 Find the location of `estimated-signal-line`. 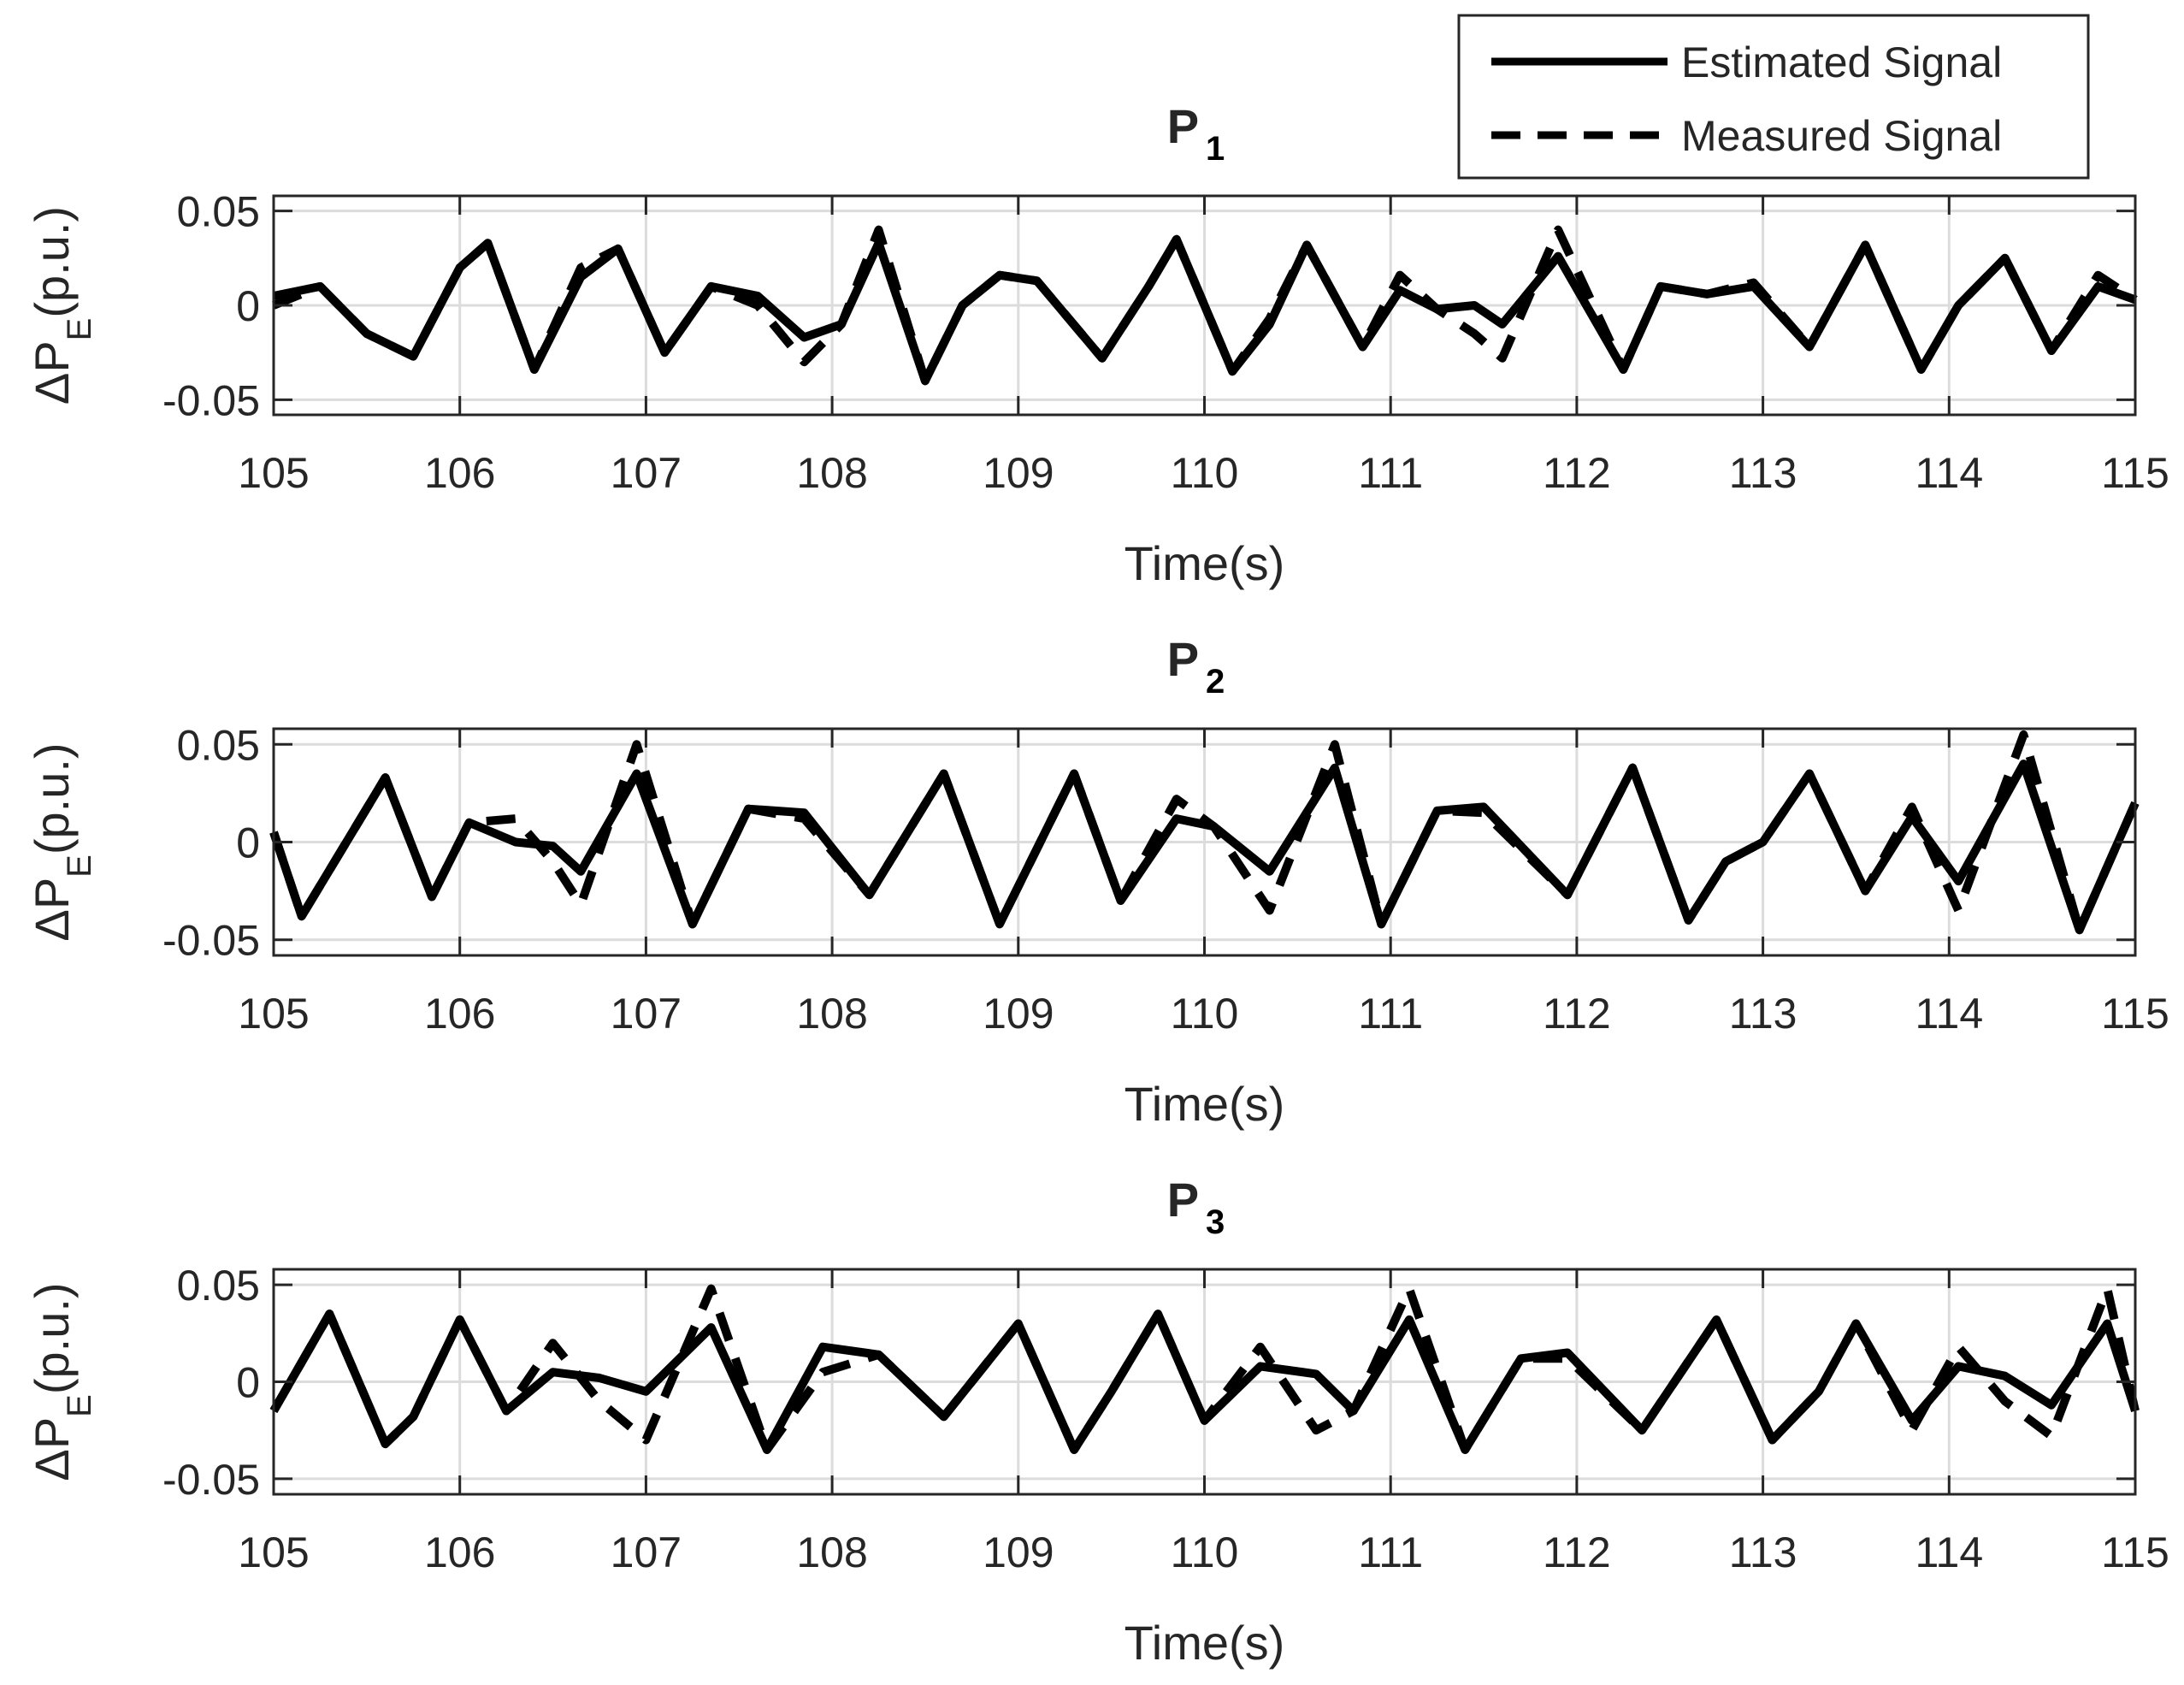

estimated-signal-line is located at coordinates (1204, 847).